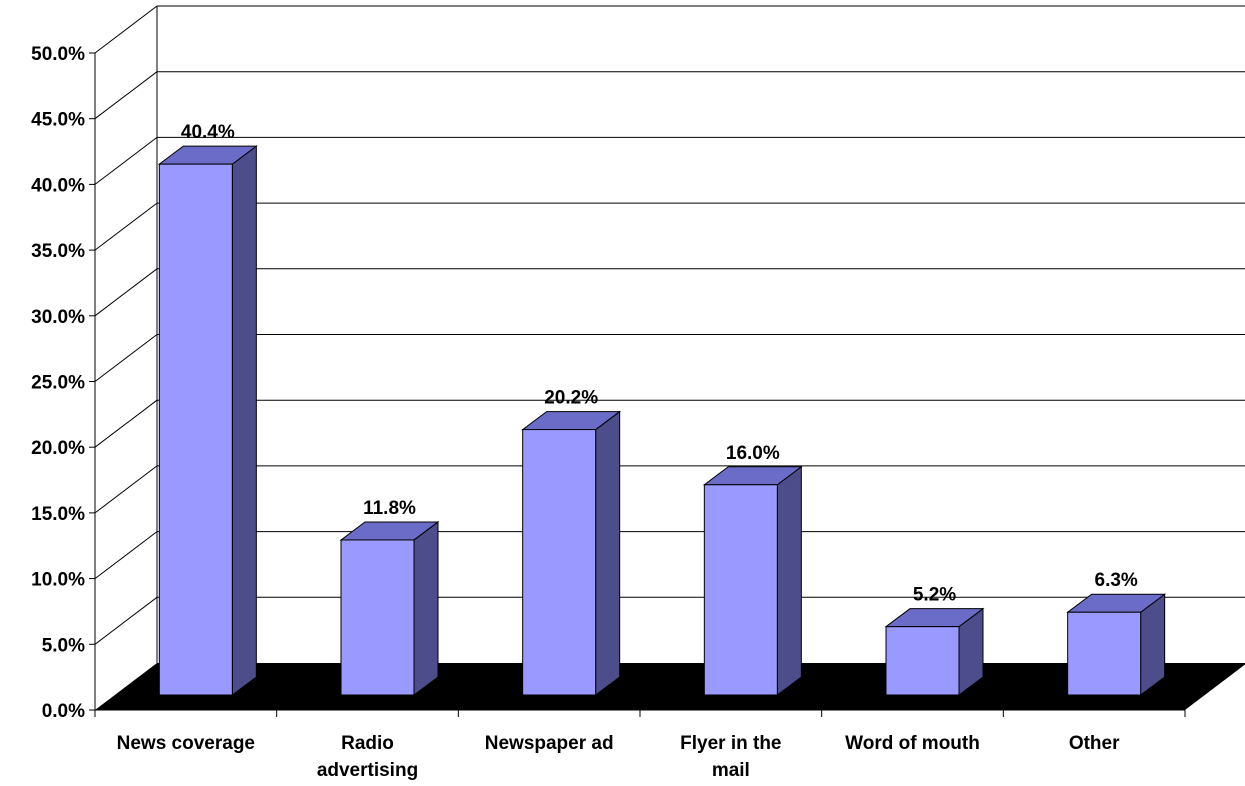  What do you see at coordinates (730, 757) in the screenshot?
I see `x-category-label: Flyer in the mail` at bounding box center [730, 757].